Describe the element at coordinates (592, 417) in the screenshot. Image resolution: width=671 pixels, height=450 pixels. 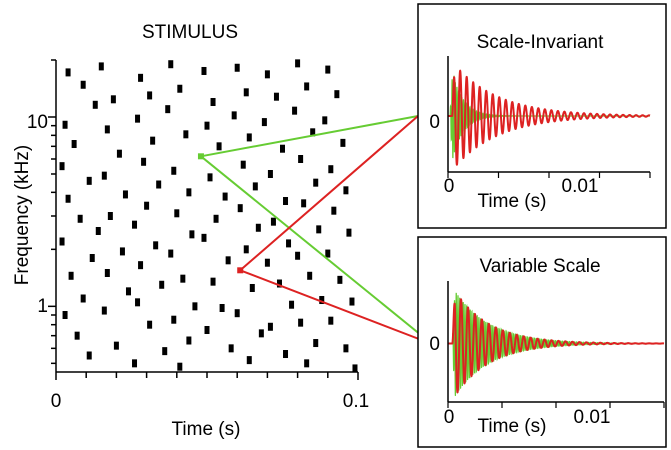
I see `variable-scale-xtick-label-0.01: 0.01` at that location.